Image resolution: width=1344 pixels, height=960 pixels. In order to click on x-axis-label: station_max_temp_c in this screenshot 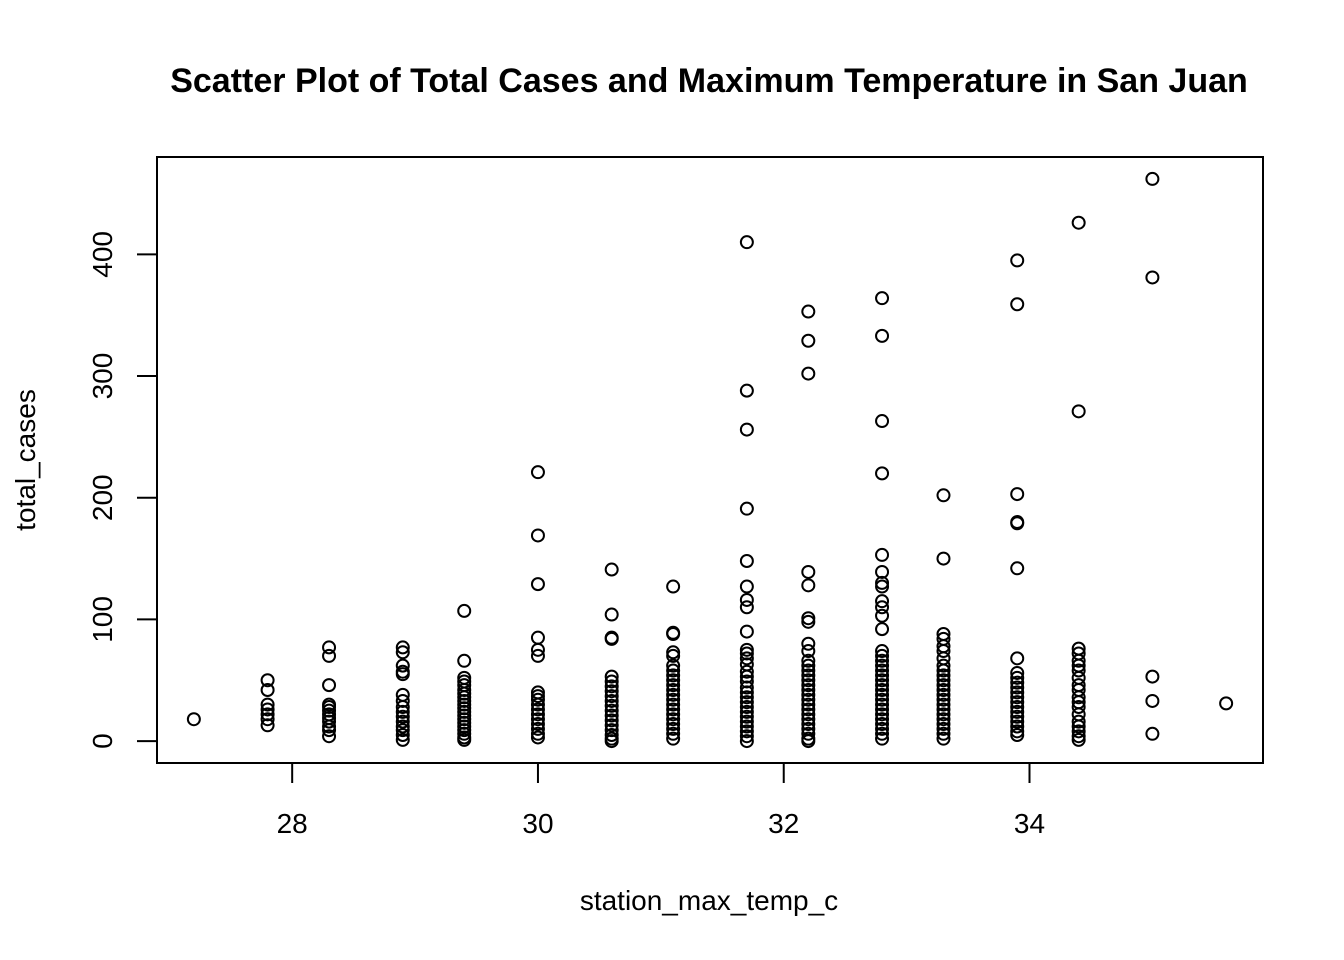, I will do `click(709, 900)`.